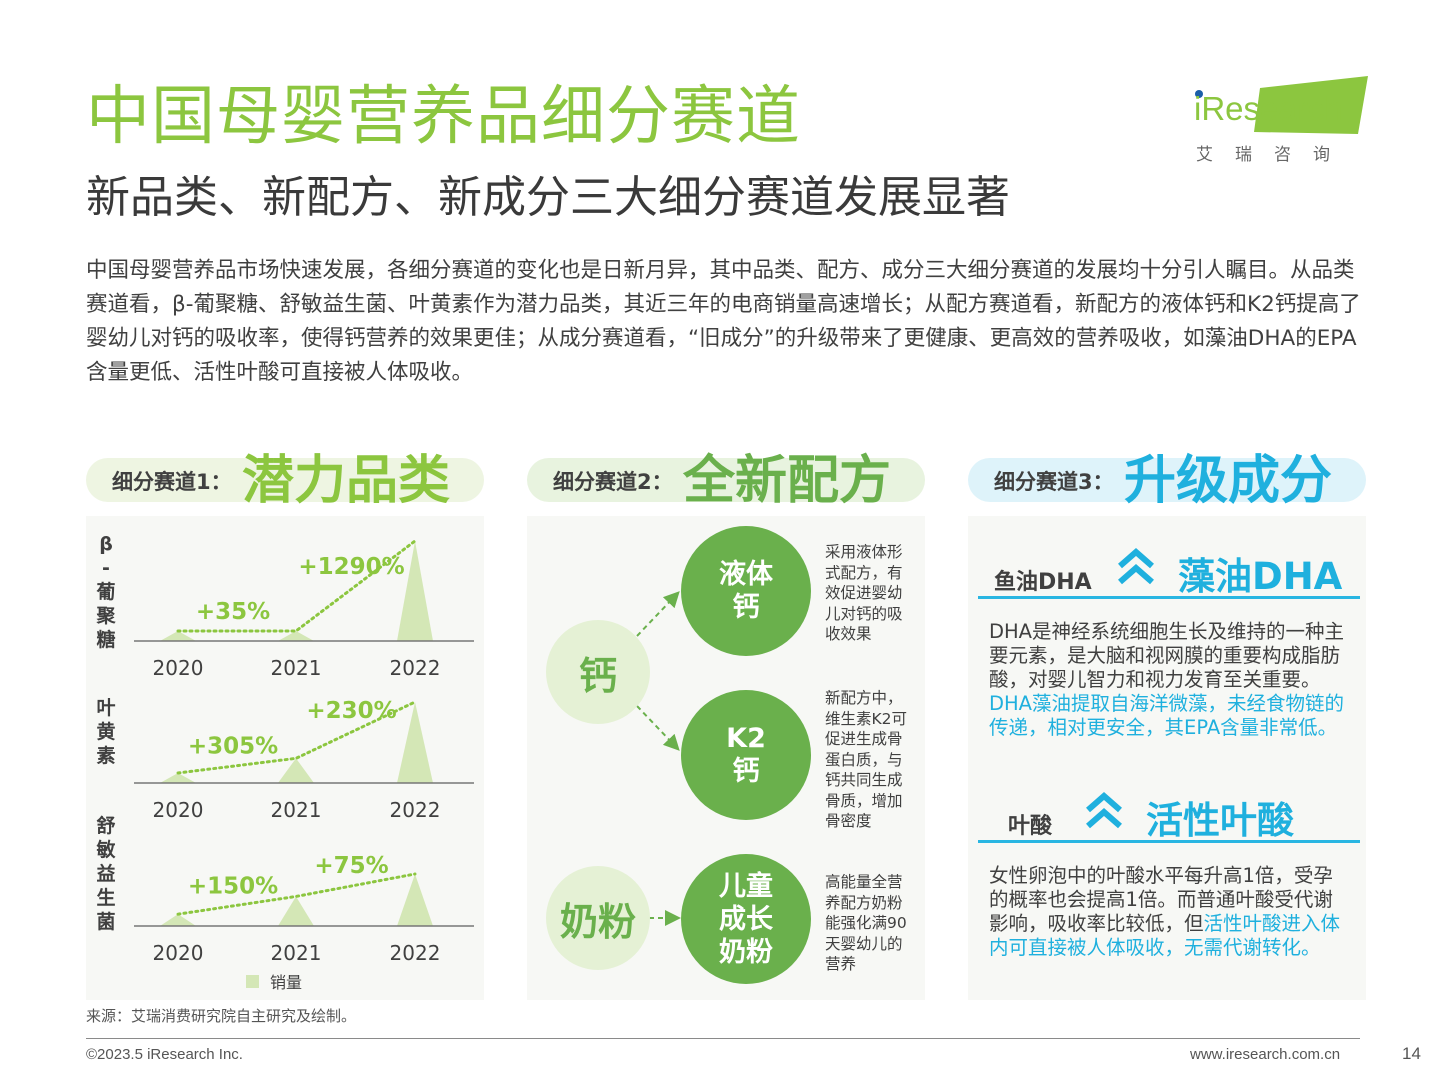 The height and width of the screenshot is (1080, 1440). What do you see at coordinates (351, 866) in the screenshot?
I see `growth-rate-label: +75%` at bounding box center [351, 866].